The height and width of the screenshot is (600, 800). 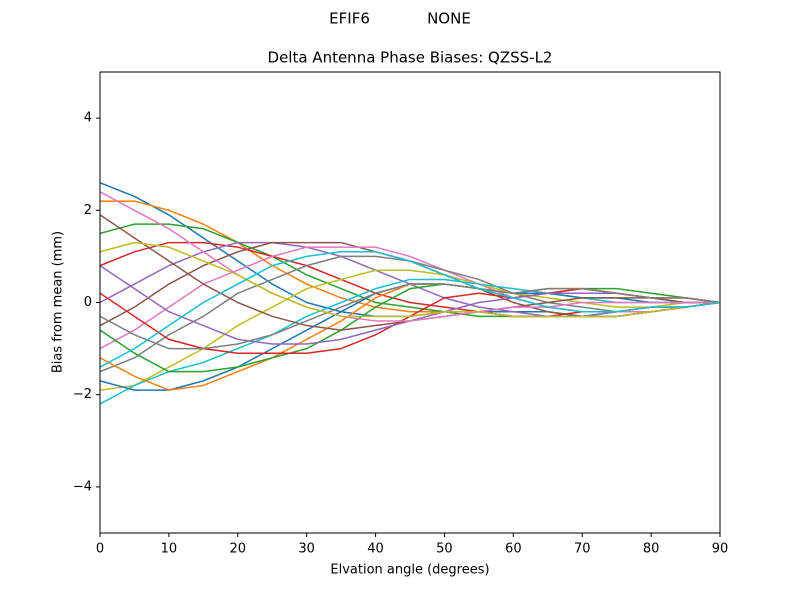 What do you see at coordinates (82, 486) in the screenshot?
I see `y-tick-label: −4` at bounding box center [82, 486].